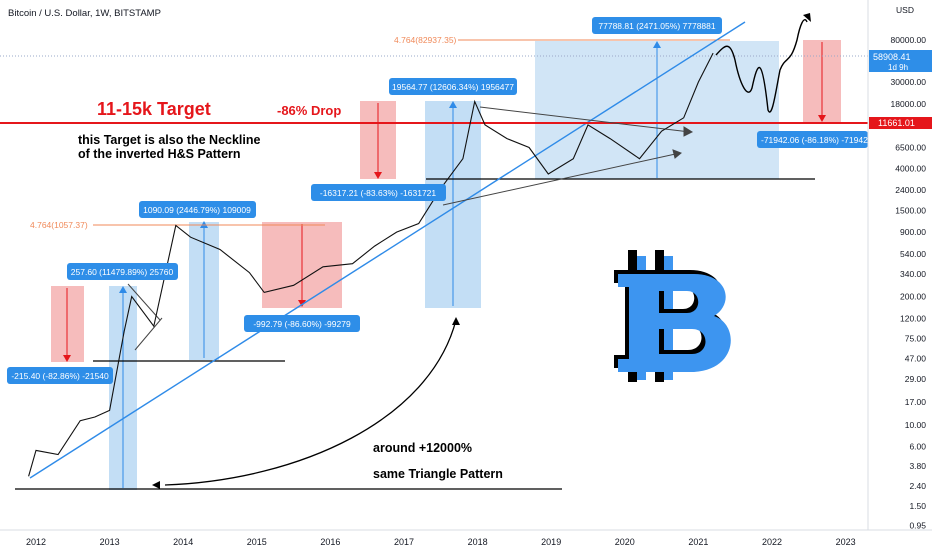  Describe the element at coordinates (916, 379) in the screenshot. I see `price-tick-label: 29.00` at that location.